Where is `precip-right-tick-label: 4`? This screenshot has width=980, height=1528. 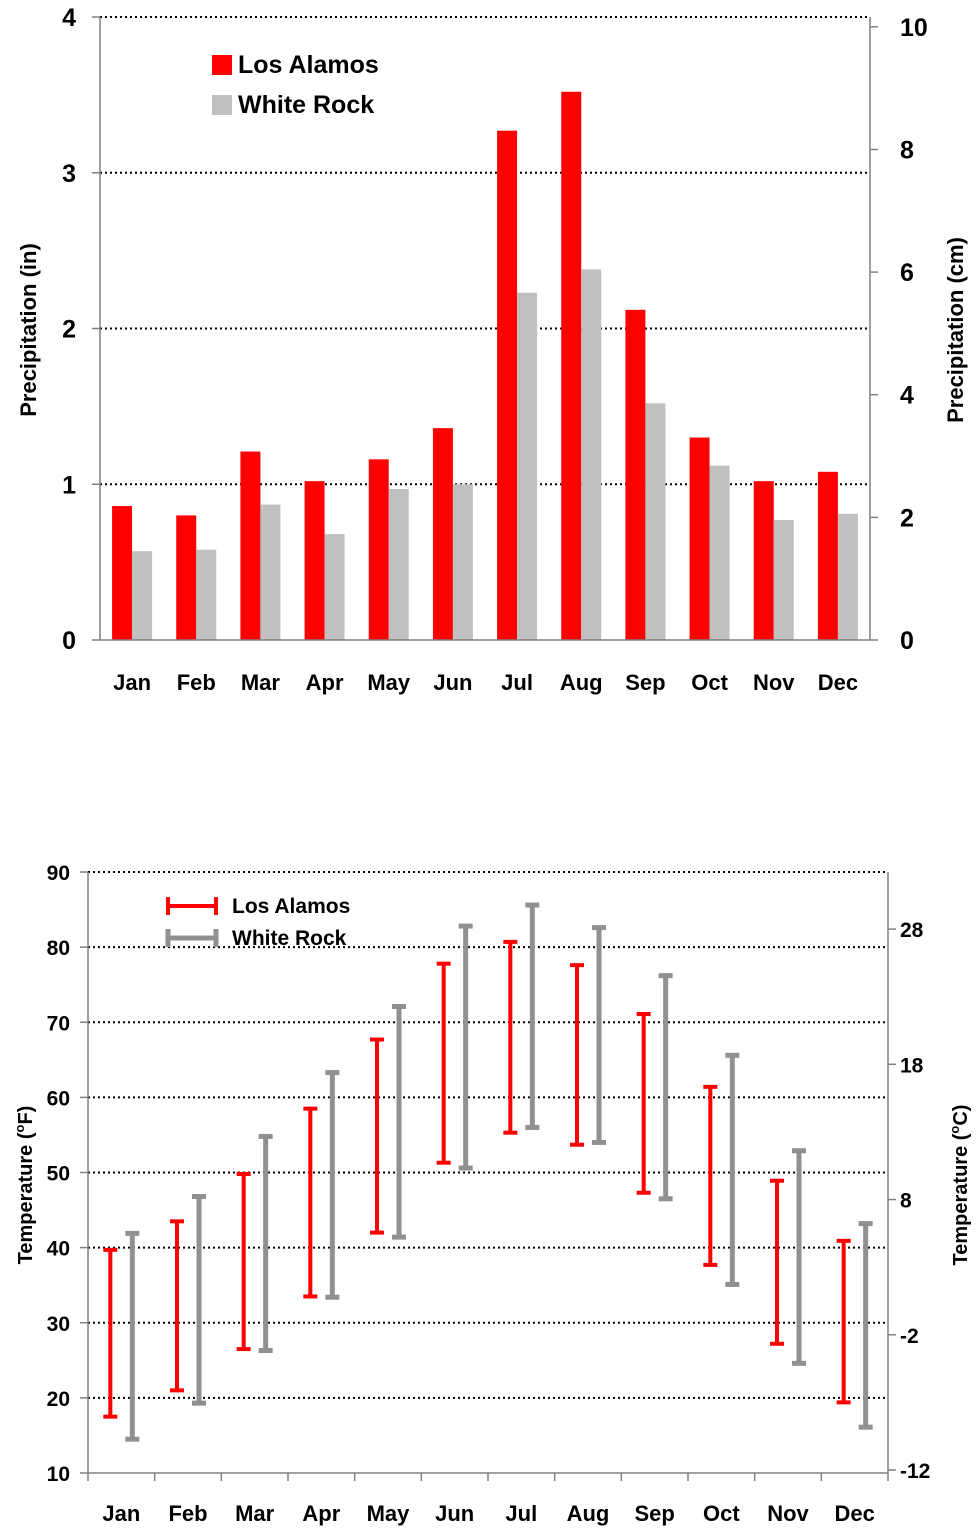 precip-right-tick-label: 4 is located at coordinates (907, 396).